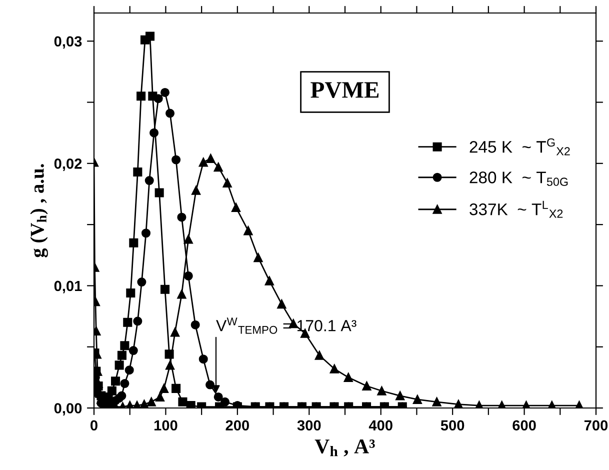 The height and width of the screenshot is (470, 609). Describe the element at coordinates (68, 409) in the screenshot. I see `y-tick-label: 0,00` at that location.